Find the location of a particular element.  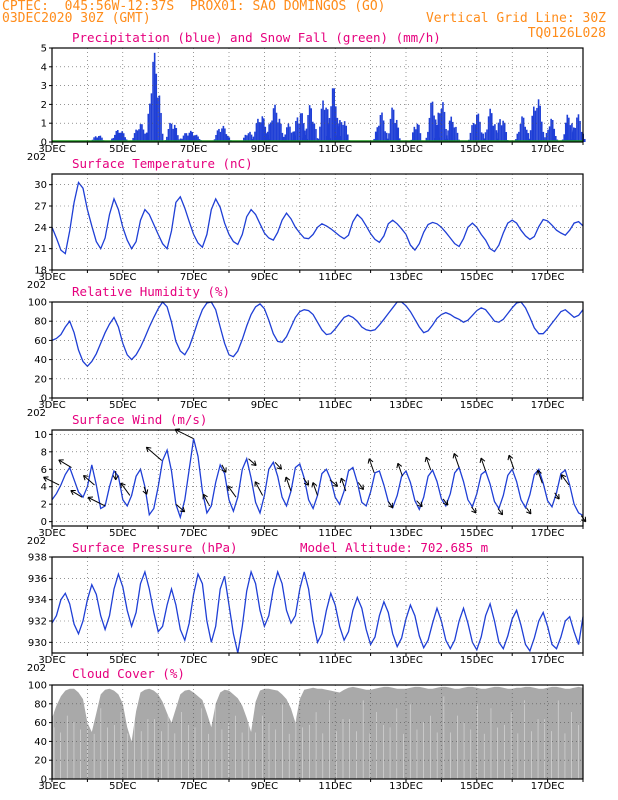

wind-xtick-label: 3DEC is located at coordinates (51, 533).